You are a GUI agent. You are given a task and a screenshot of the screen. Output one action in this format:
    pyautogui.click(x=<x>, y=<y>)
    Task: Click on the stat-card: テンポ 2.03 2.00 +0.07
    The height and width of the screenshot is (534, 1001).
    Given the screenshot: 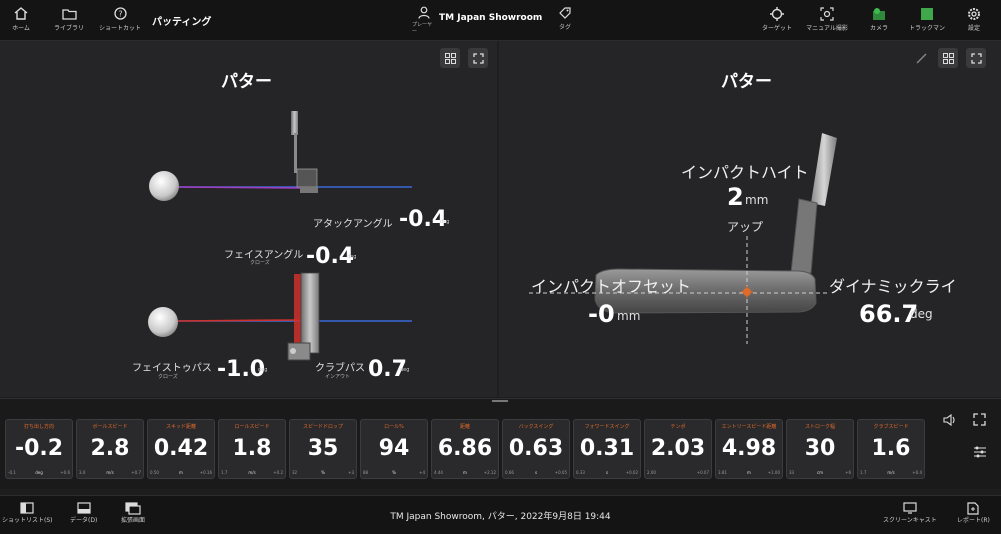 What is the action you would take?
    pyautogui.click(x=678, y=449)
    